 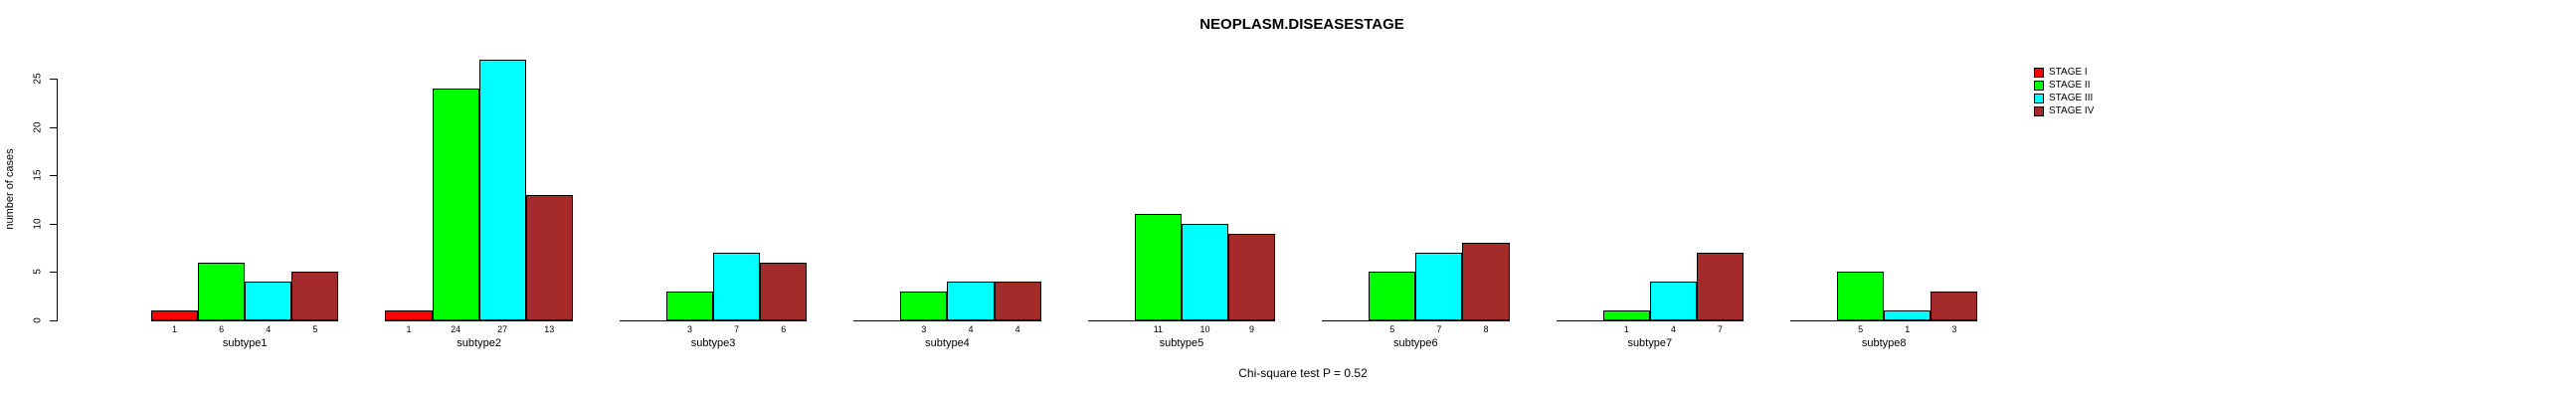 What do you see at coordinates (1204, 329) in the screenshot?
I see `bar-value-label: 10` at bounding box center [1204, 329].